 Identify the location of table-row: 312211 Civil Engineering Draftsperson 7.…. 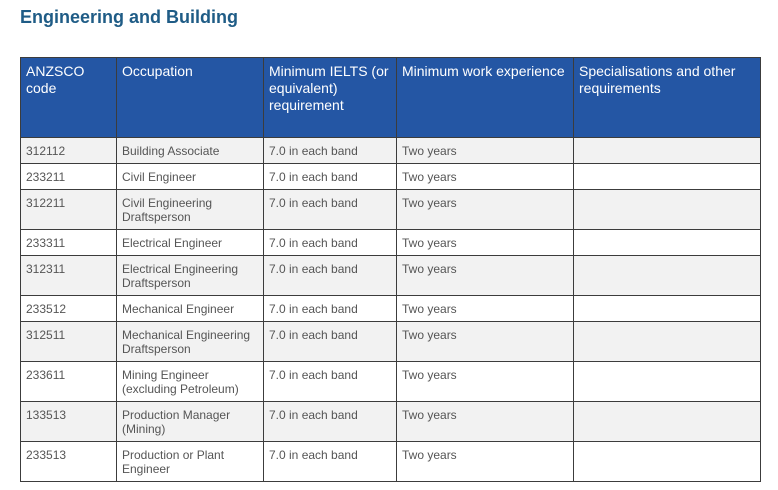
(390, 209).